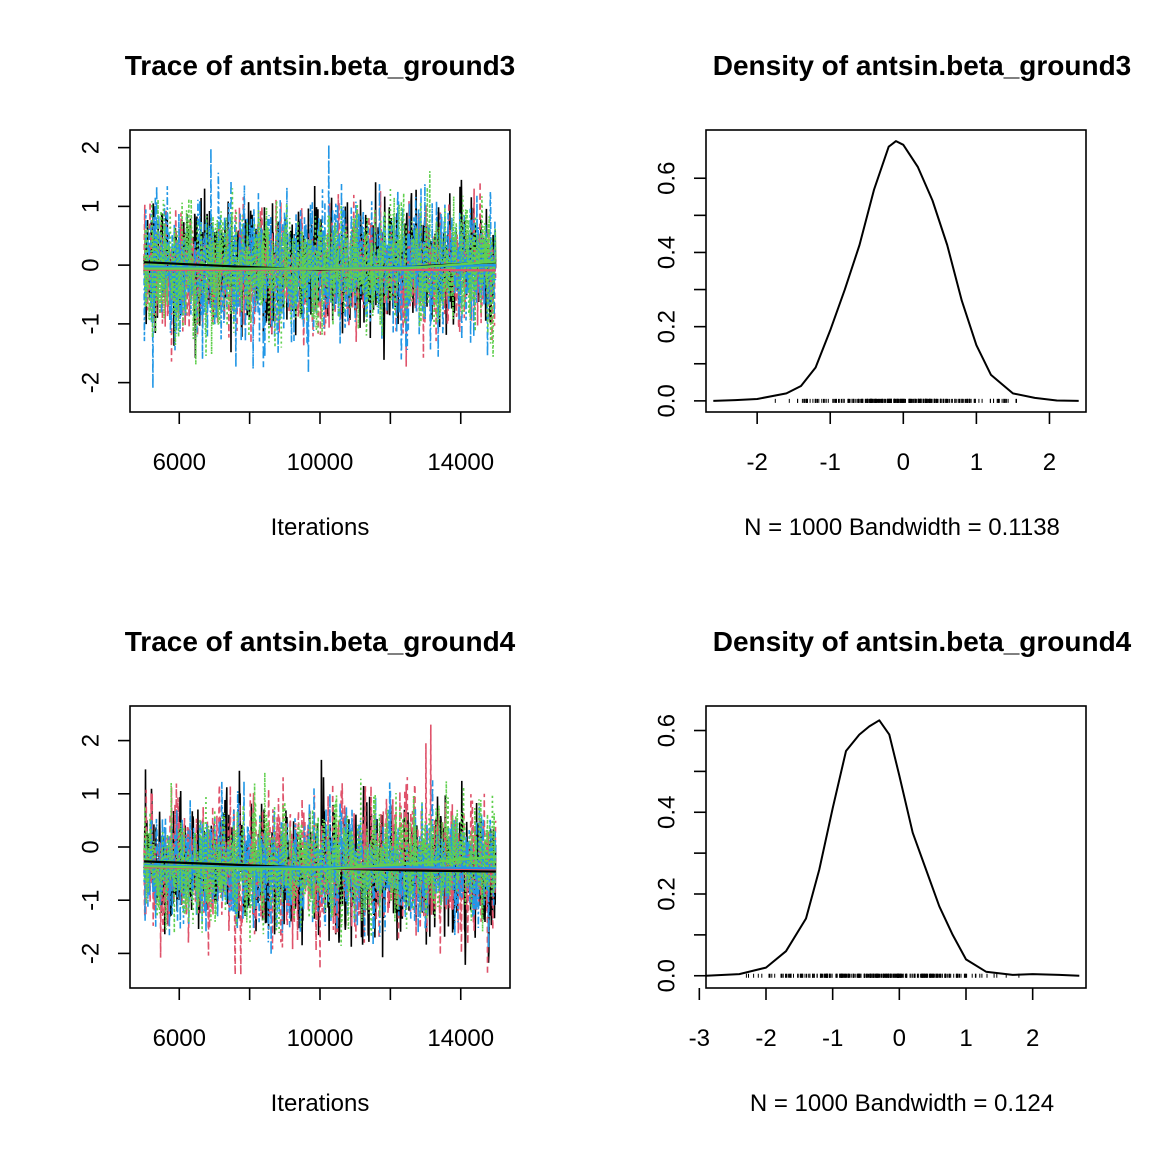 This screenshot has width=1152, height=1152. I want to click on x-axis-label: N = 1000 Bandwidth = 0.124, so click(902, 1103).